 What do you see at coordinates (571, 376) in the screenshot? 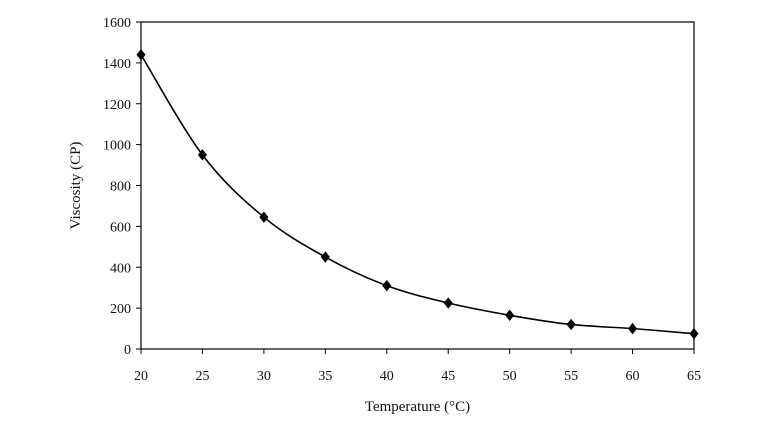
I see `x-tick-label: 55` at bounding box center [571, 376].